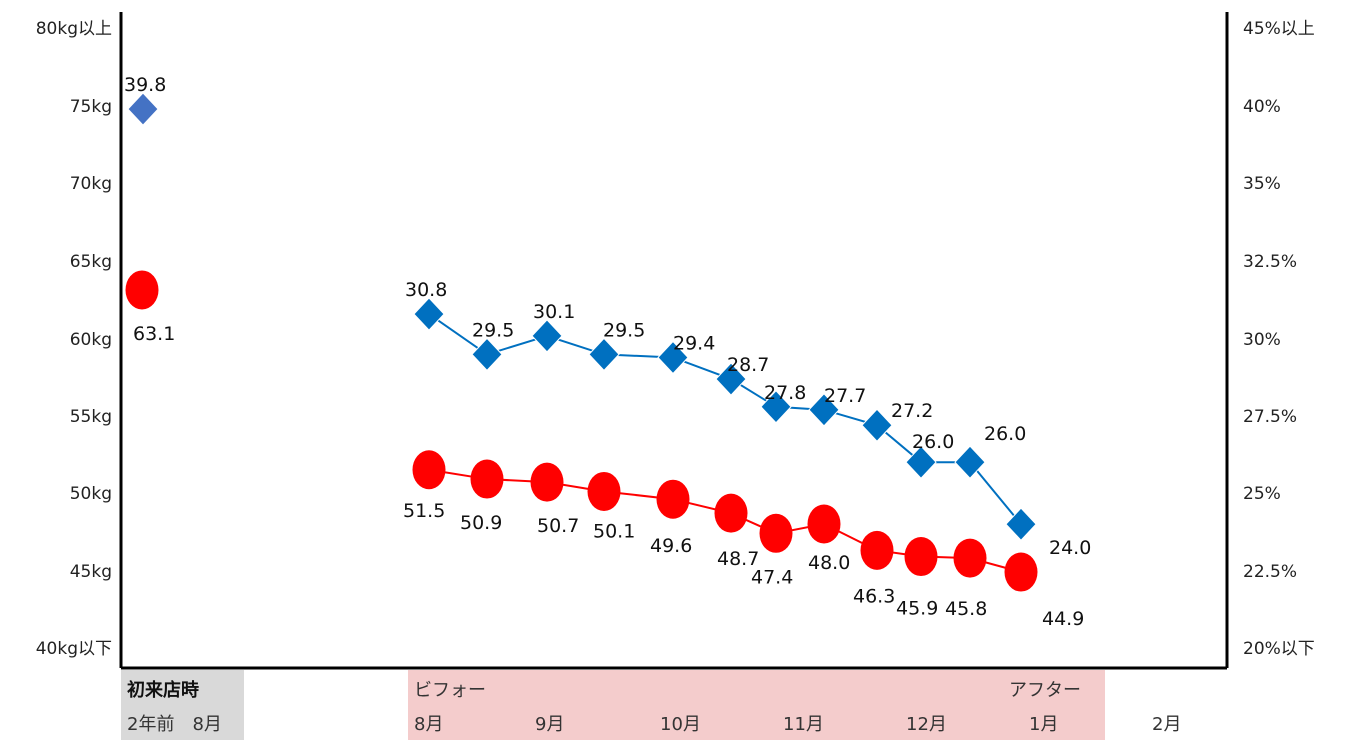  I want to click on bodyfat-data-label: 27.7, so click(845, 396).